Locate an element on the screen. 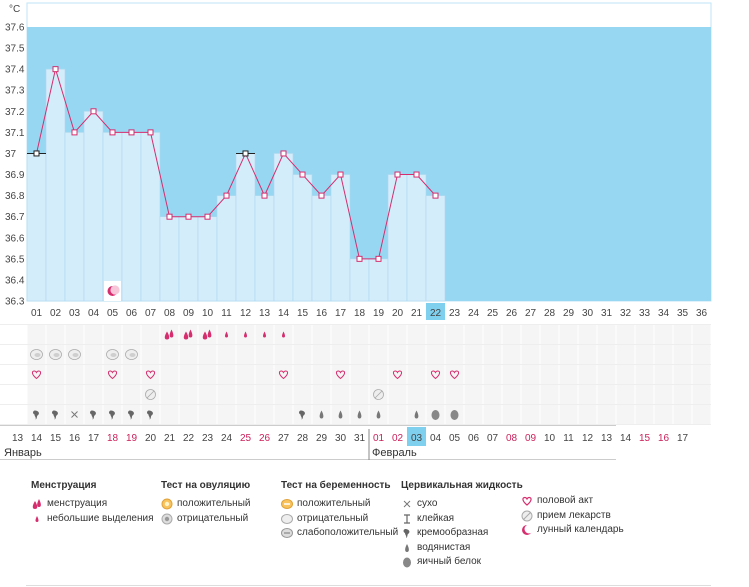 The width and height of the screenshot is (749, 587). calendar-date-label: 06 is located at coordinates (474, 438).